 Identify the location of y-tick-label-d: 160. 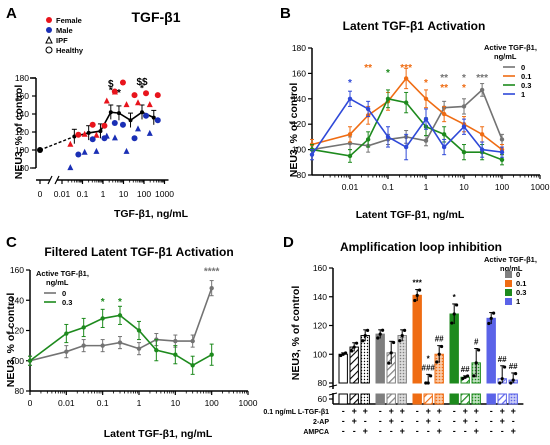
(320, 268).